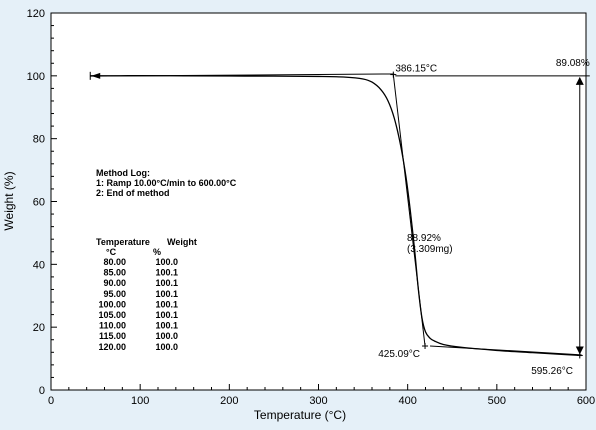 The image size is (596, 430). Describe the element at coordinates (579, 80) in the screenshot. I see `arrowhead-up` at that location.